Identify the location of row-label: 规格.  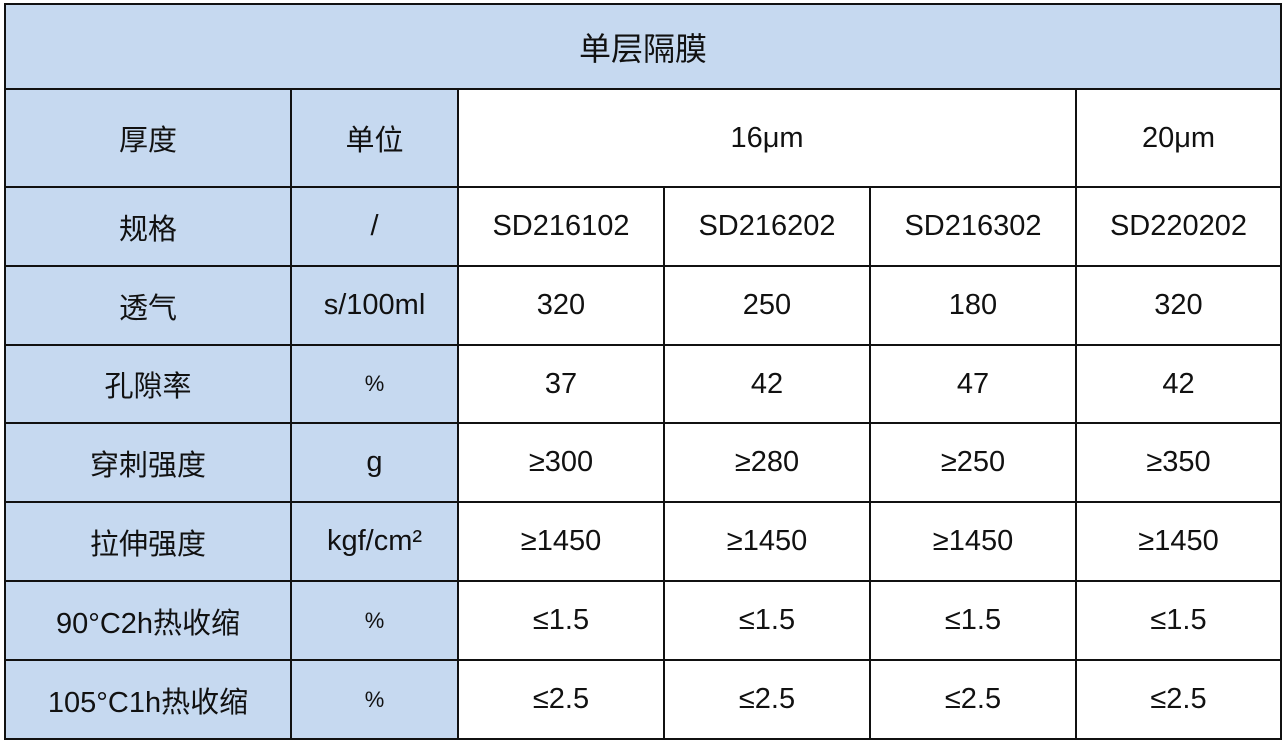
(148, 226).